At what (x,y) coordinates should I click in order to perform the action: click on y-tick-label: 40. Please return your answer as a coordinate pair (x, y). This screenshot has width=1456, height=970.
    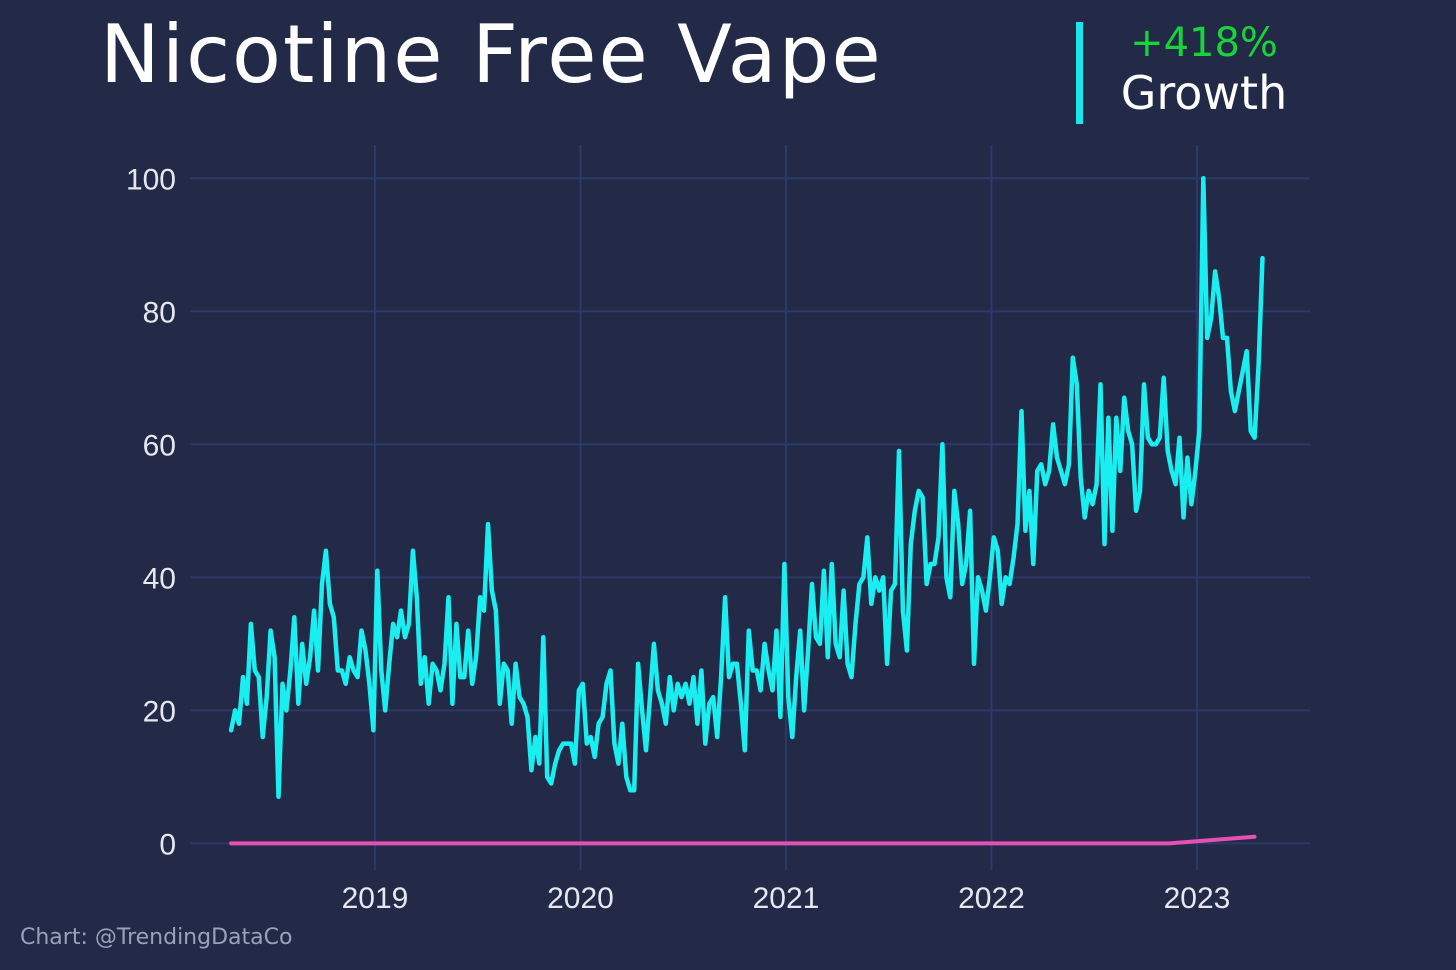
    Looking at the image, I should click on (159, 578).